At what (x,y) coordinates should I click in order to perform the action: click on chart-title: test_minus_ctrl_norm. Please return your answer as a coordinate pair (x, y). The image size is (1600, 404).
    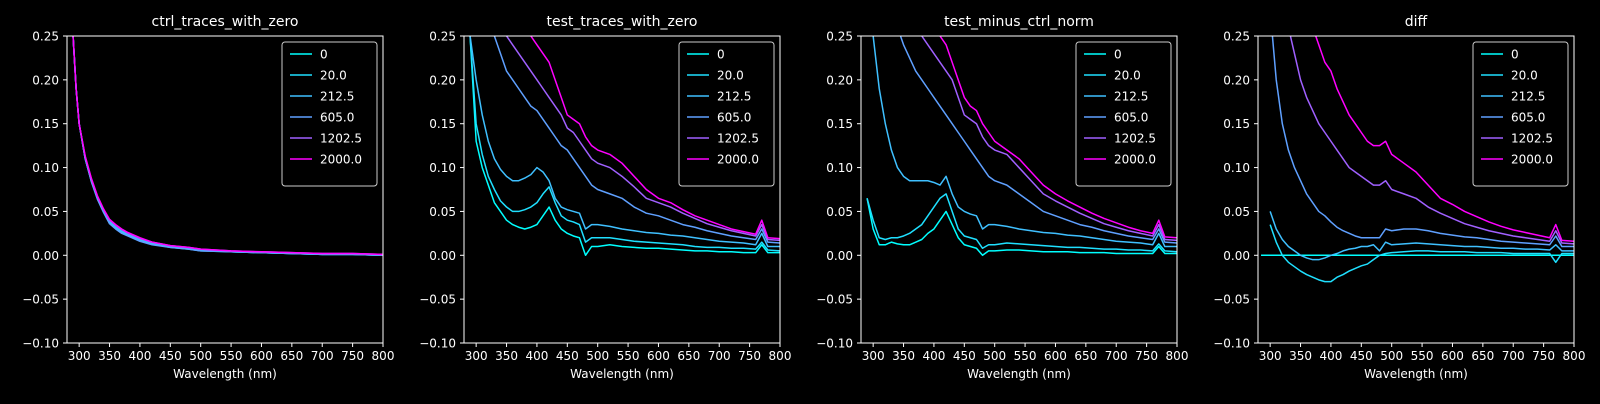
    Looking at the image, I should click on (1019, 22).